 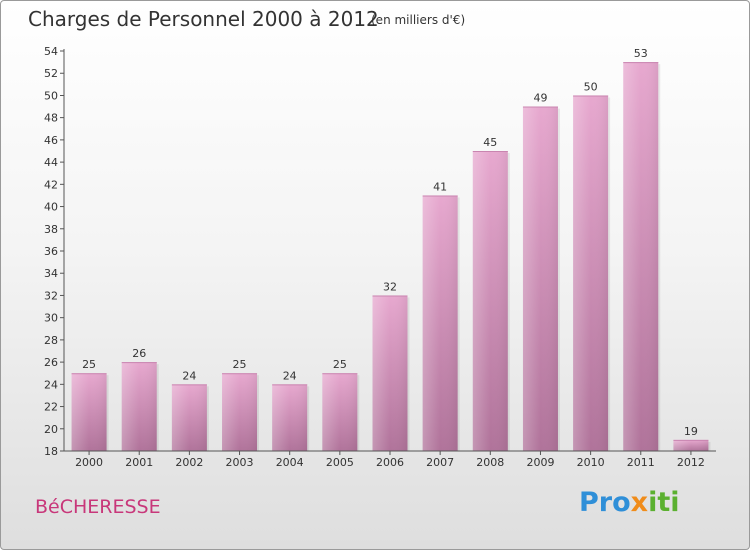 I want to click on y-tick-label: 34, so click(x=51, y=273).